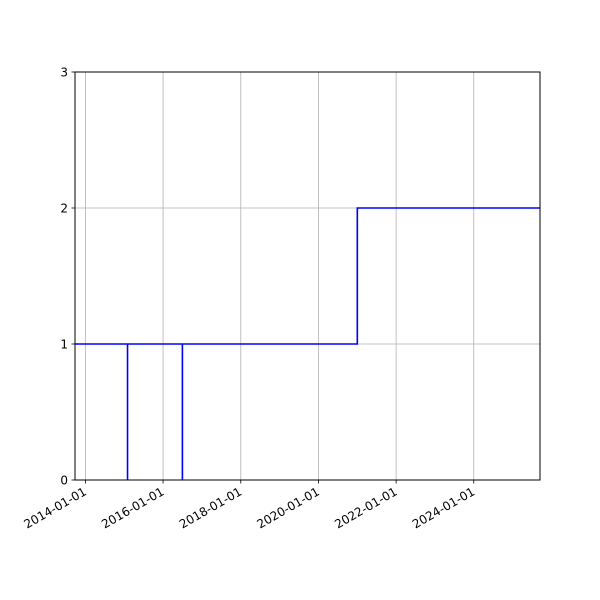 This screenshot has width=600, height=600. Describe the element at coordinates (64, 481) in the screenshot. I see `y-tick-label: 0` at that location.